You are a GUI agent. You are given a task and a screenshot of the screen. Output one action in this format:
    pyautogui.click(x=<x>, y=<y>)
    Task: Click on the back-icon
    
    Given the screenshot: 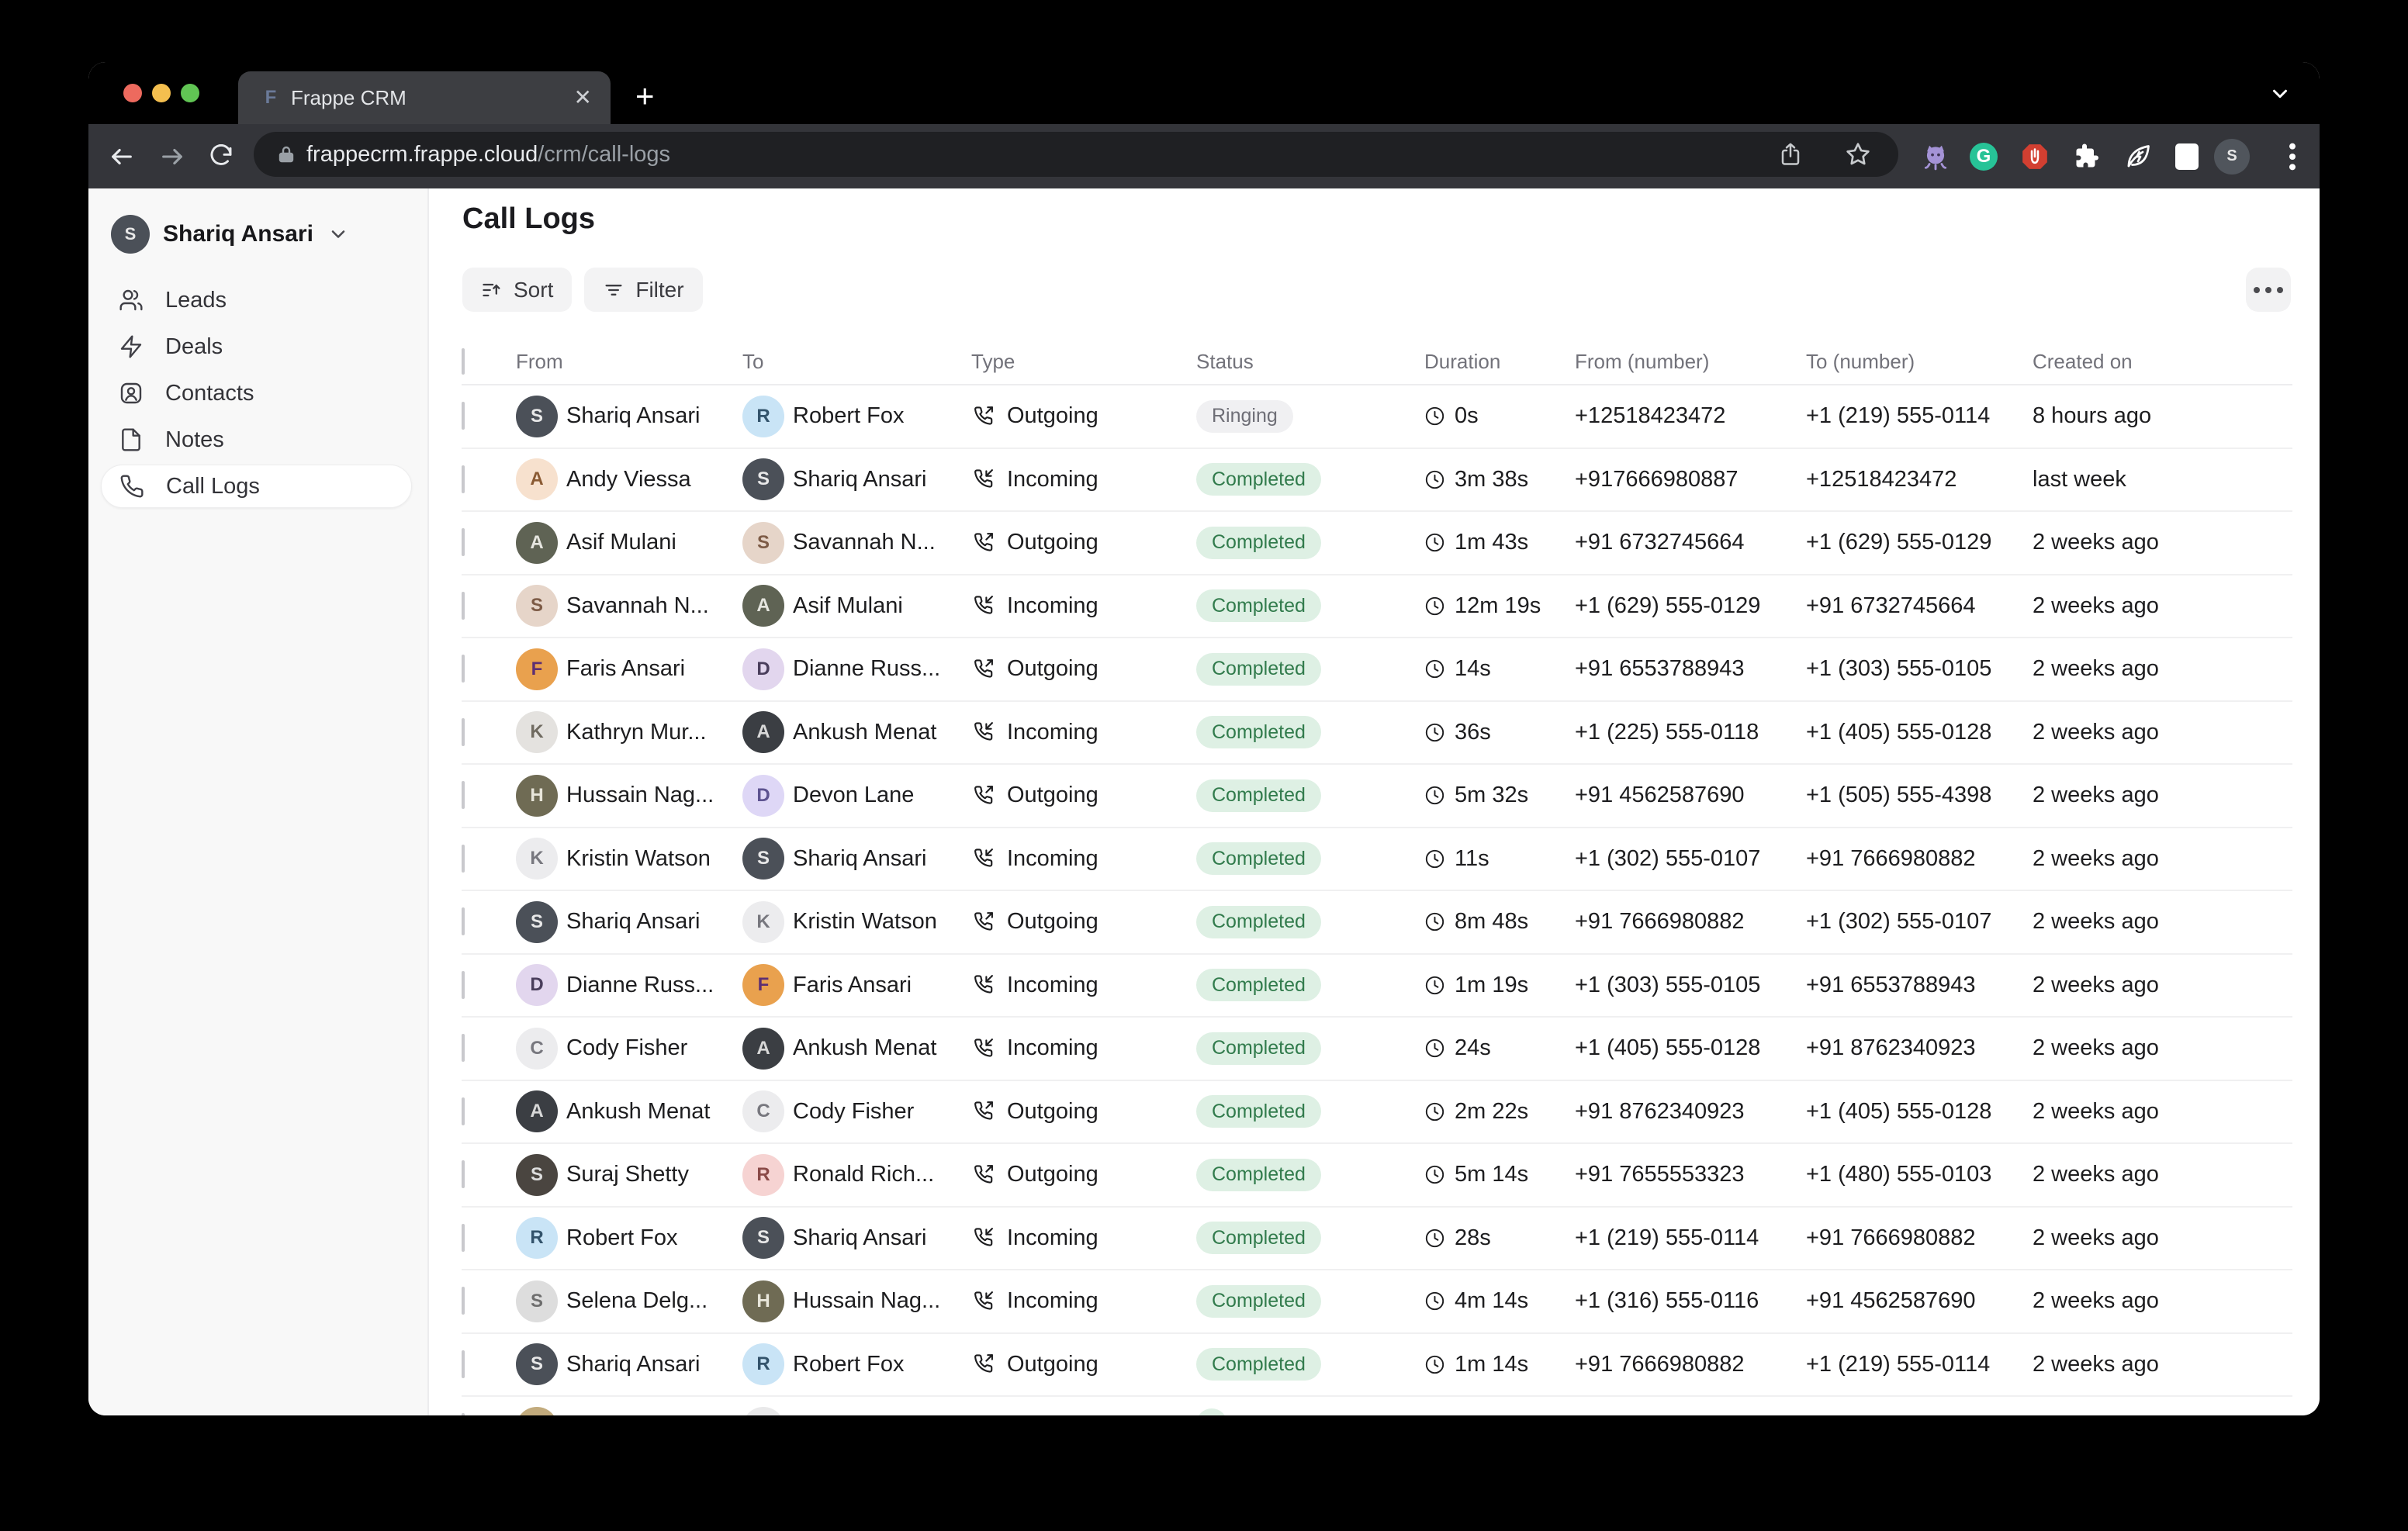 What is the action you would take?
    pyautogui.click(x=122, y=156)
    